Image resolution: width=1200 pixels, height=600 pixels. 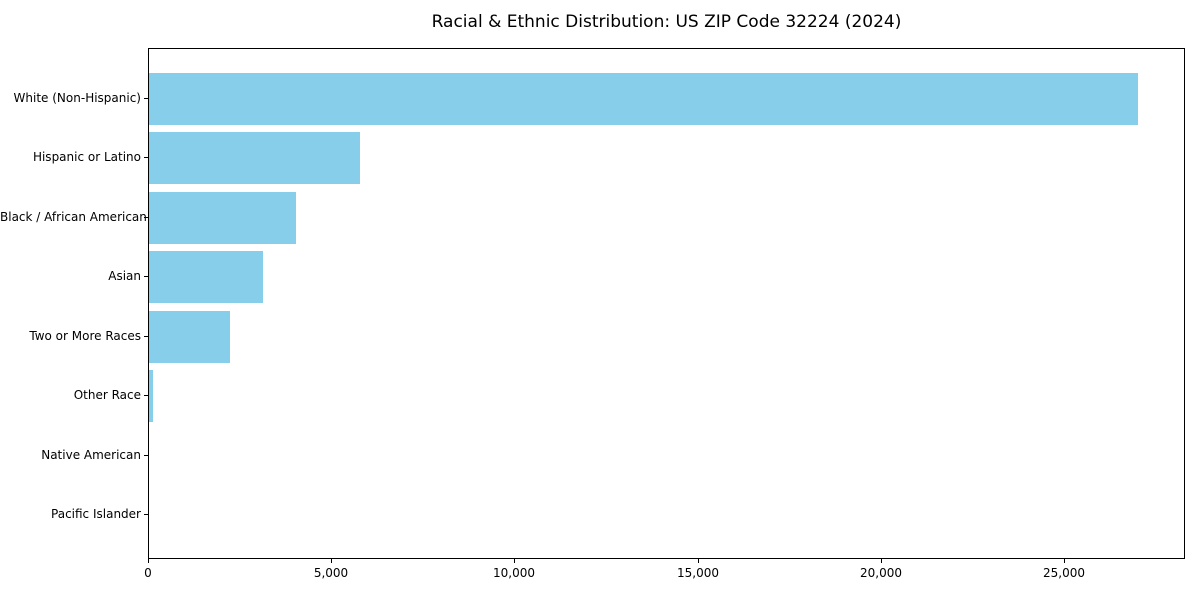 I want to click on y-tick-label: Two or More Races, so click(x=85, y=336).